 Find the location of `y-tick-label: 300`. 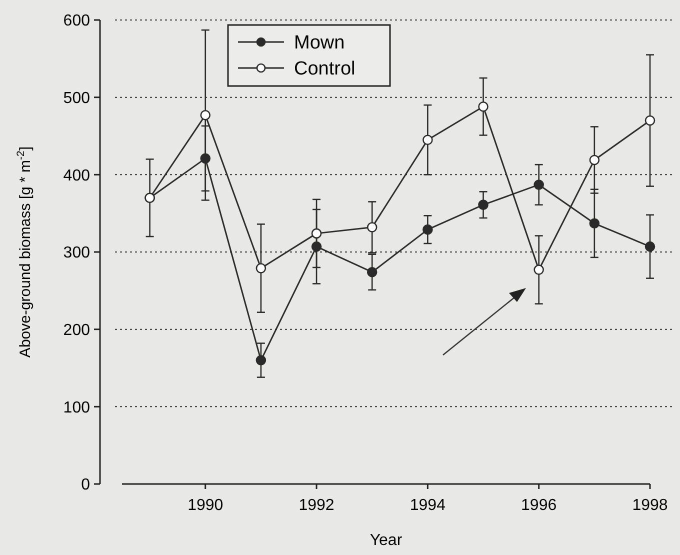

y-tick-label: 300 is located at coordinates (76, 253).